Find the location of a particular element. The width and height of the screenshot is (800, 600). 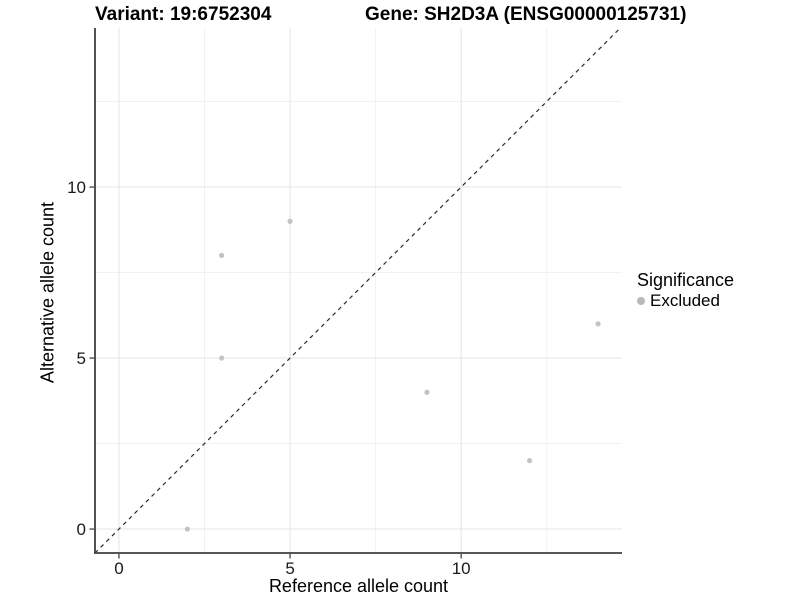

plot-title-variant: Variant: 19:6752304 is located at coordinates (183, 14).